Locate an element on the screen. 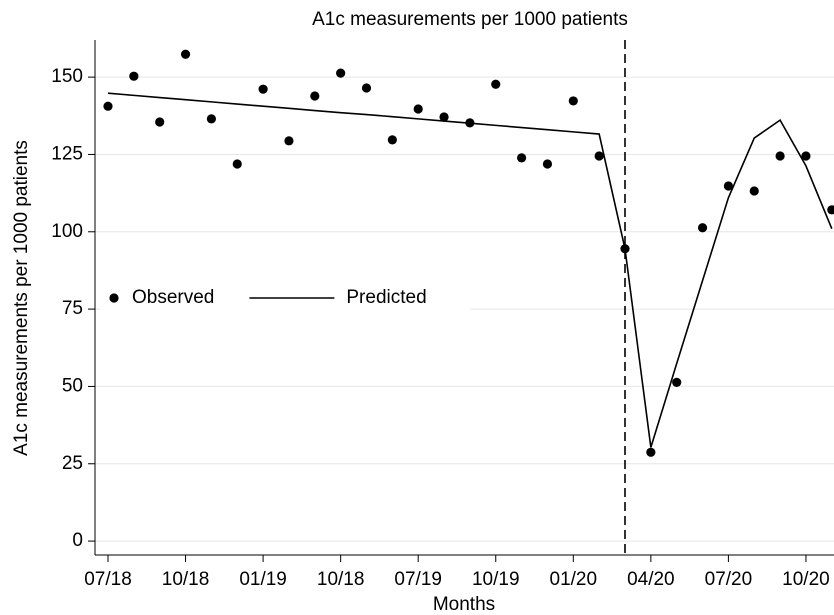 The height and width of the screenshot is (615, 834). x-tick-label: 10/19 is located at coordinates (496, 579).